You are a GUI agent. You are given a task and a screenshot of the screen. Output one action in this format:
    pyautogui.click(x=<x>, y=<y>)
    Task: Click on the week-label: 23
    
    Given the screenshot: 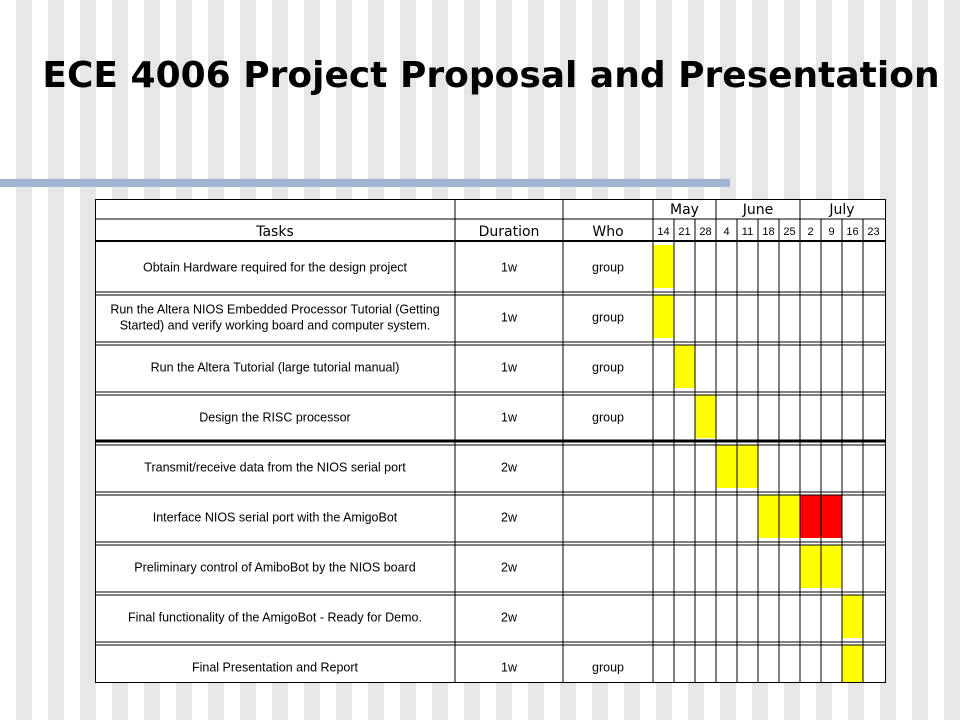 What is the action you would take?
    pyautogui.click(x=873, y=232)
    